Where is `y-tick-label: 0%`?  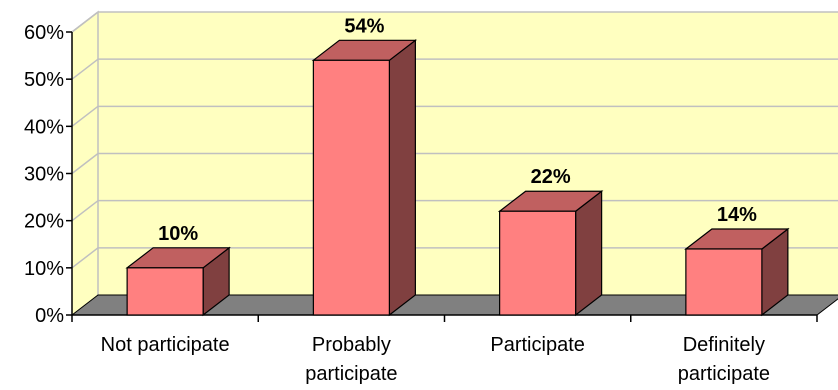 y-tick-label: 0% is located at coordinates (49, 316).